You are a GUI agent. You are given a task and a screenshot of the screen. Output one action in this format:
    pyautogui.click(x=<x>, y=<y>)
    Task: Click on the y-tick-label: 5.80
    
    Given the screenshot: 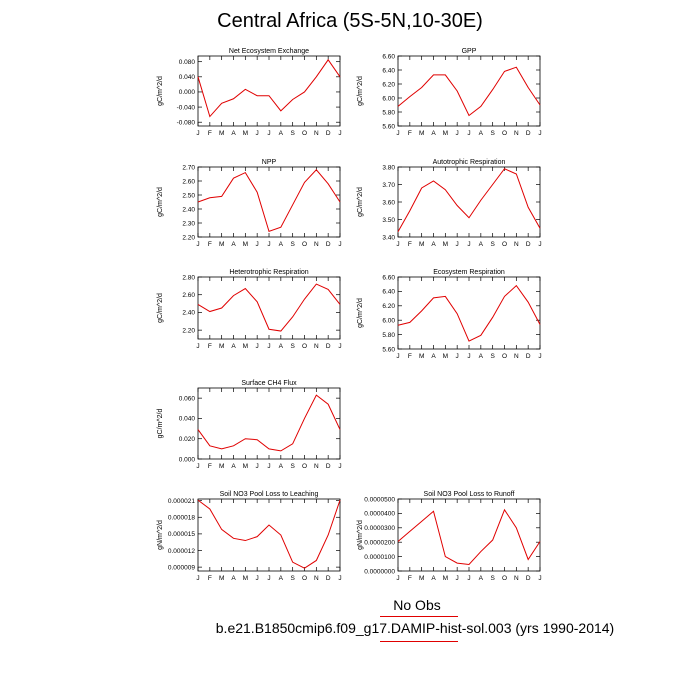 What is the action you would take?
    pyautogui.click(x=388, y=335)
    